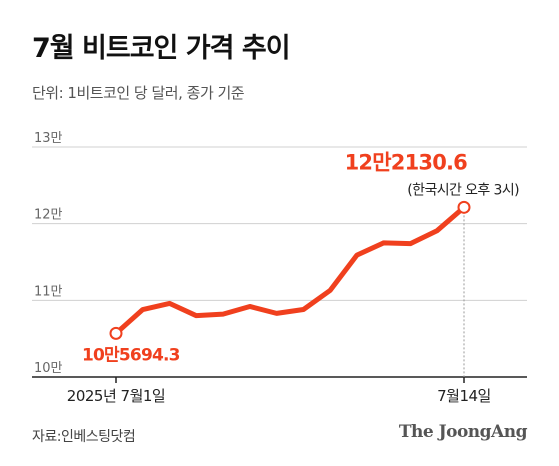 This screenshot has height=466, width=559. Describe the element at coordinates (464, 396) in the screenshot. I see `x-tick-label: 7월14일` at that location.